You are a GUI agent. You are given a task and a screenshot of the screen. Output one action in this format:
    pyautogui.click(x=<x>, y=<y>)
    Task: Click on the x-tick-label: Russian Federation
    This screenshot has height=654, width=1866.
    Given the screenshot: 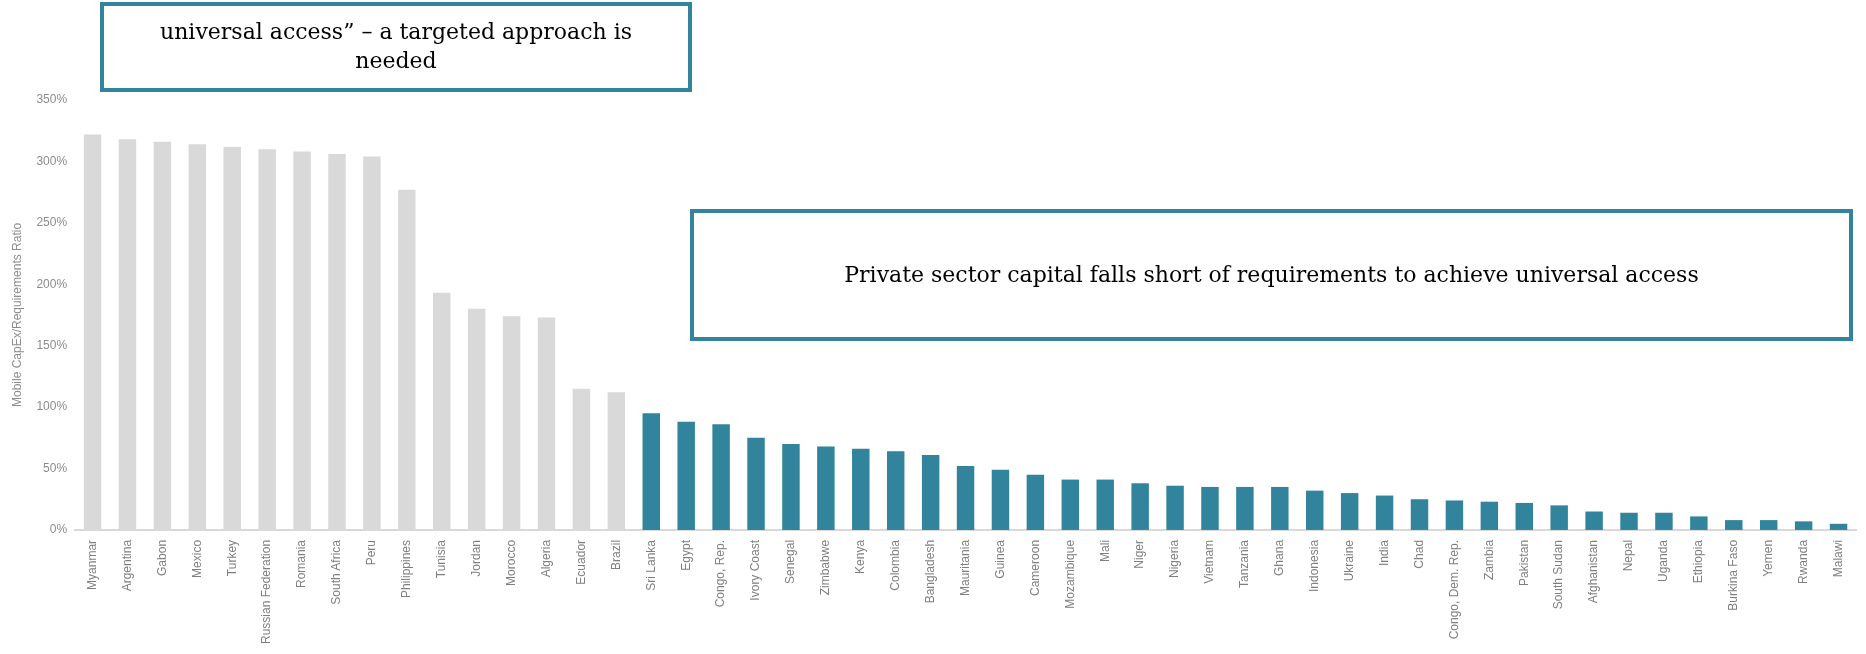 What is the action you would take?
    pyautogui.click(x=266, y=592)
    